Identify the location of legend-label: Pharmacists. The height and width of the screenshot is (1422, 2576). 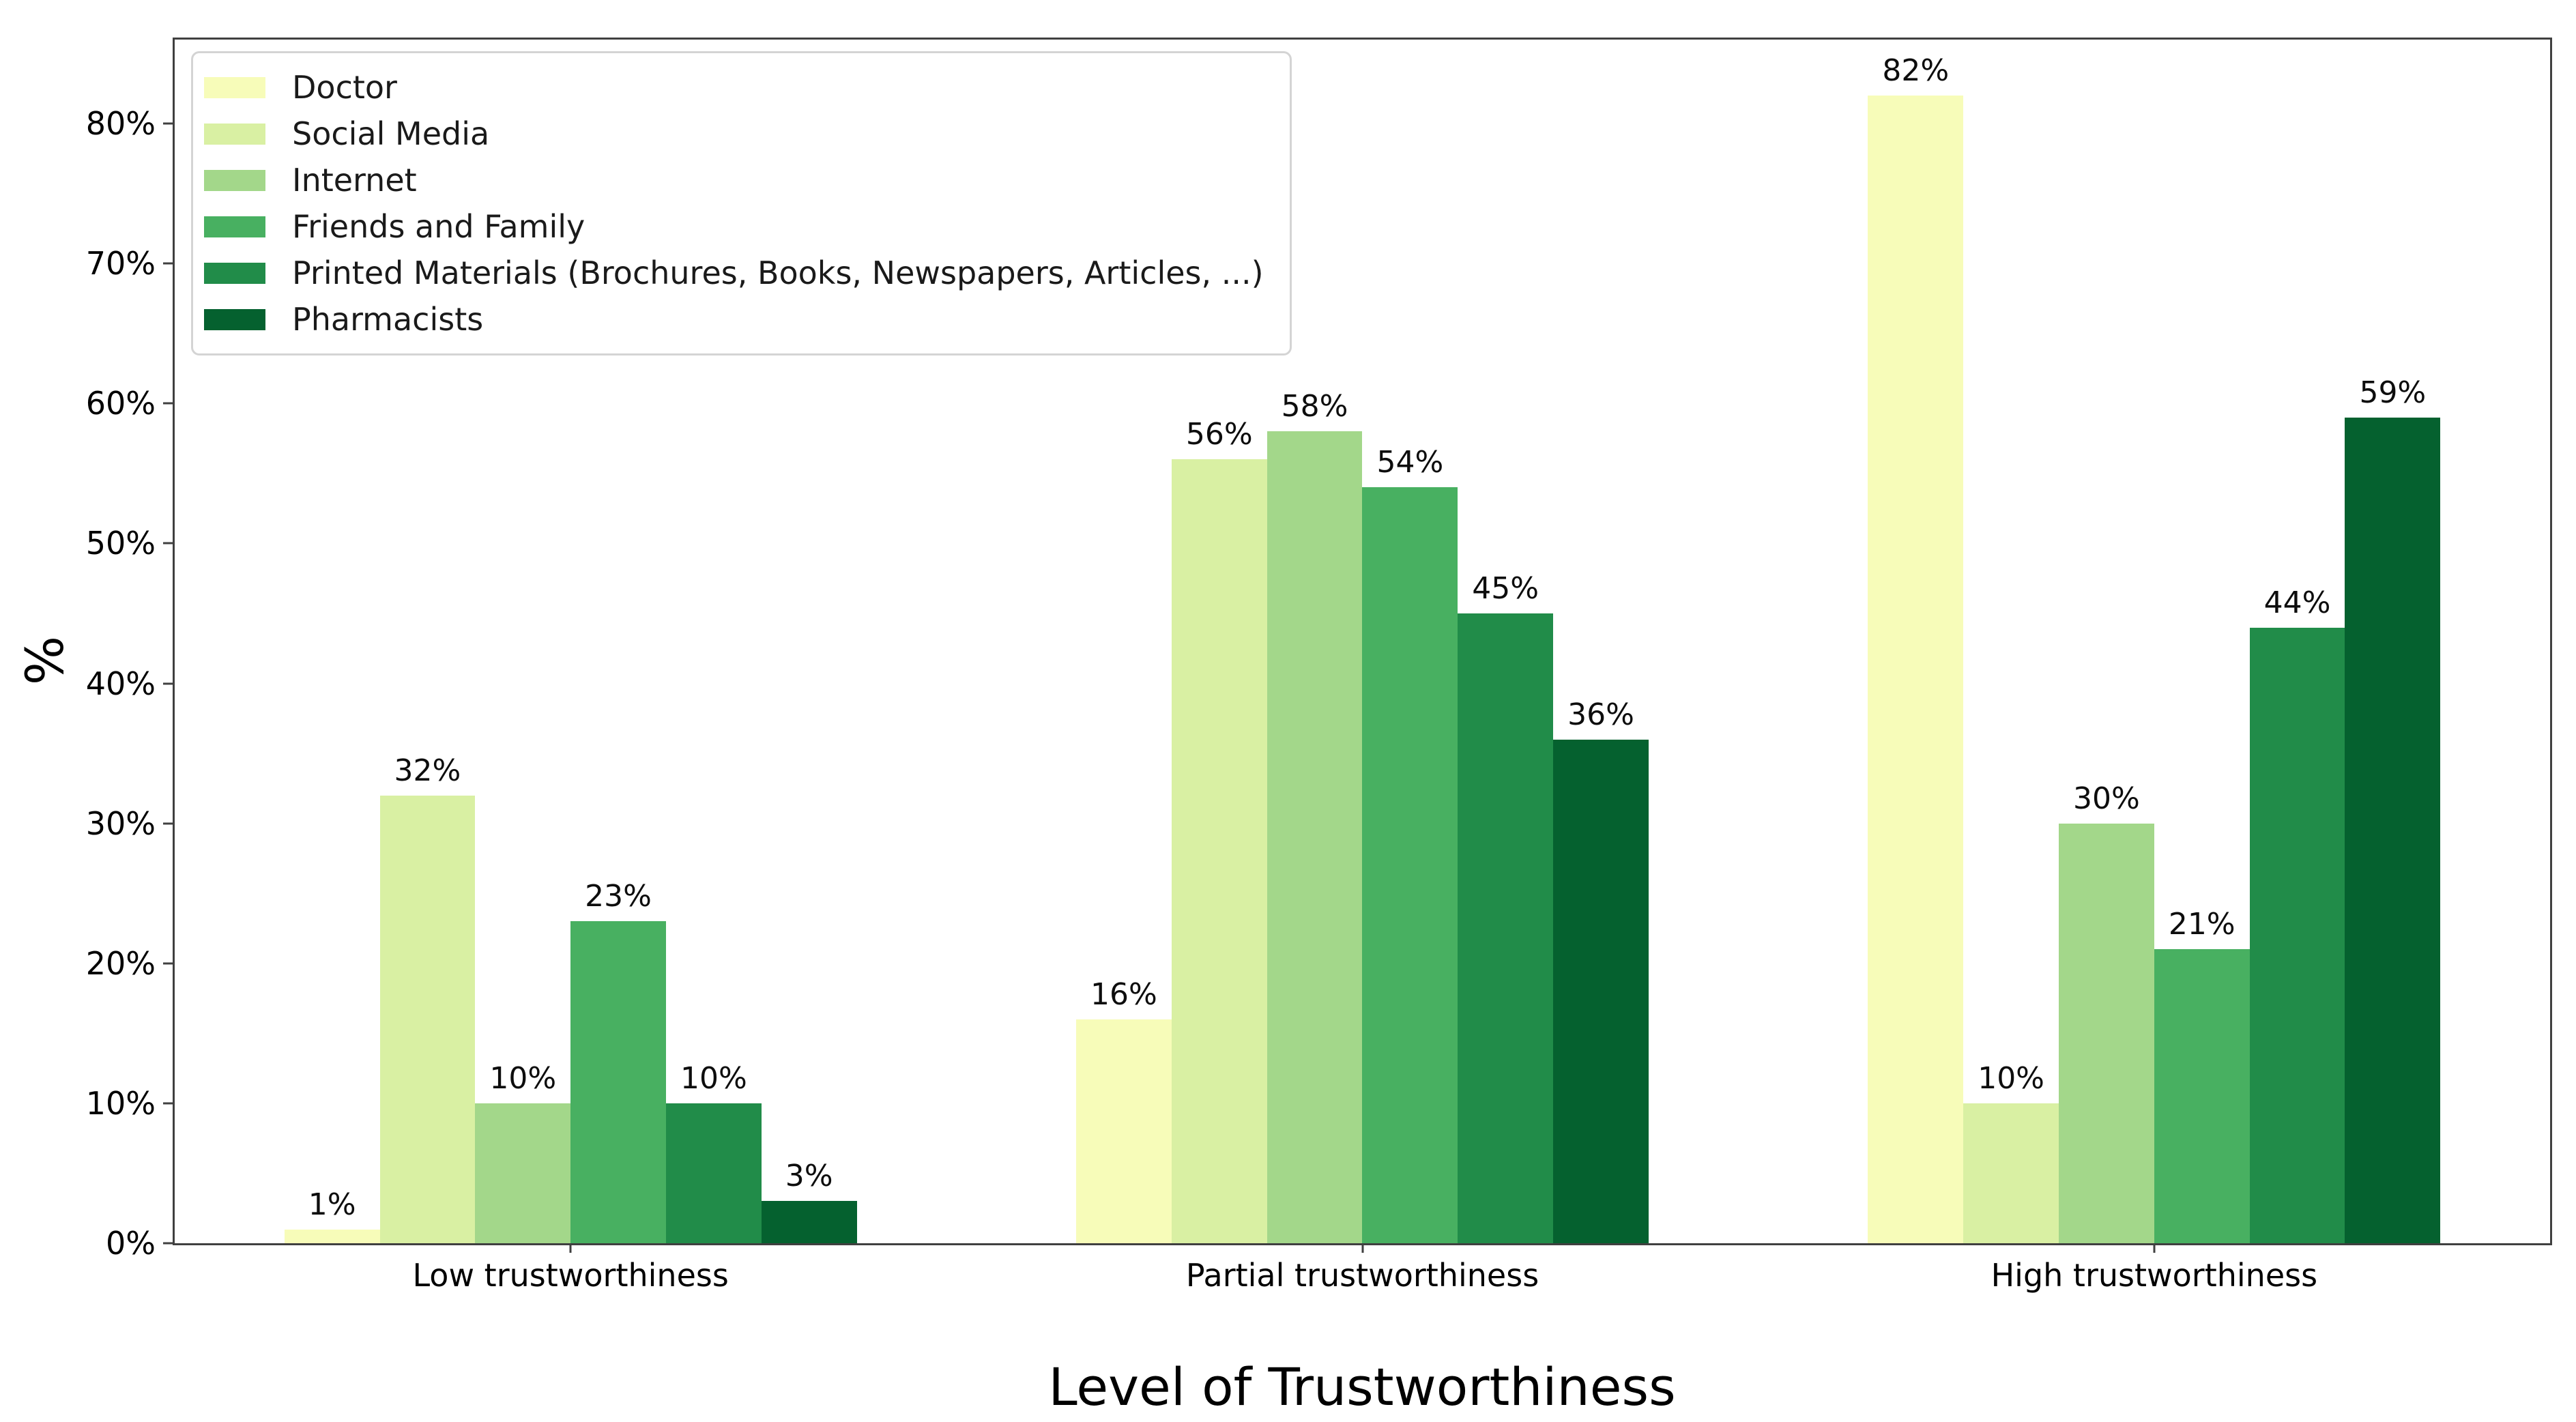
(388, 319).